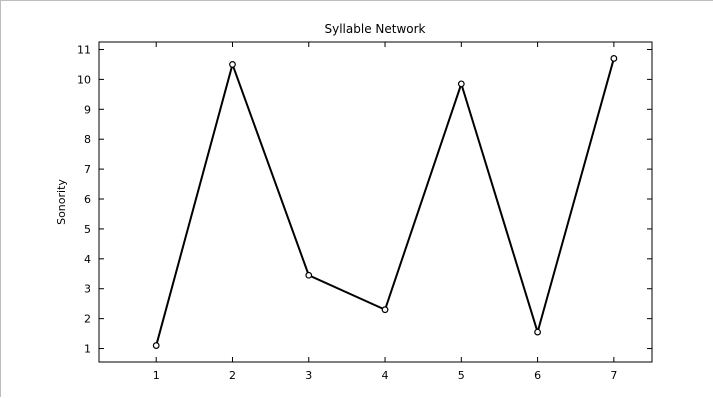 This screenshot has width=713, height=398. What do you see at coordinates (84, 79) in the screenshot?
I see `y-tick-label: 10` at bounding box center [84, 79].